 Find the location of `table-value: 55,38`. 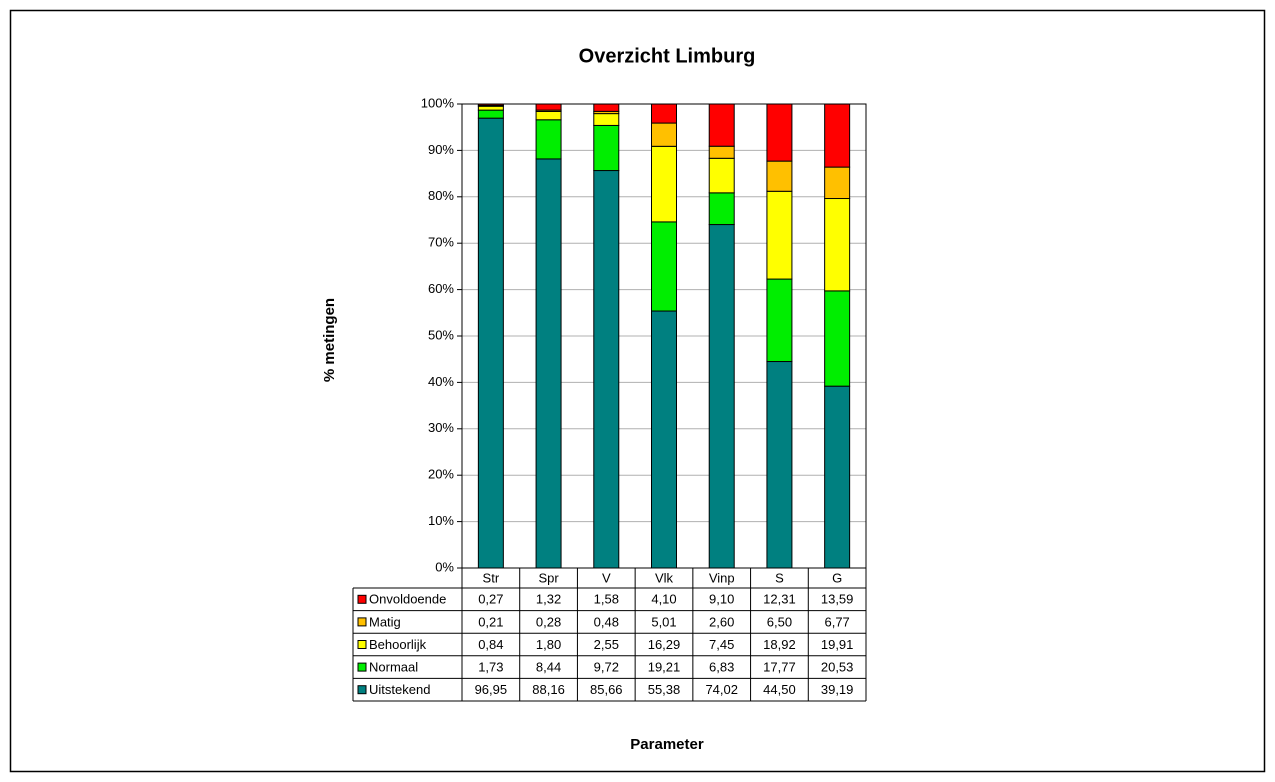

table-value: 55,38 is located at coordinates (664, 689).